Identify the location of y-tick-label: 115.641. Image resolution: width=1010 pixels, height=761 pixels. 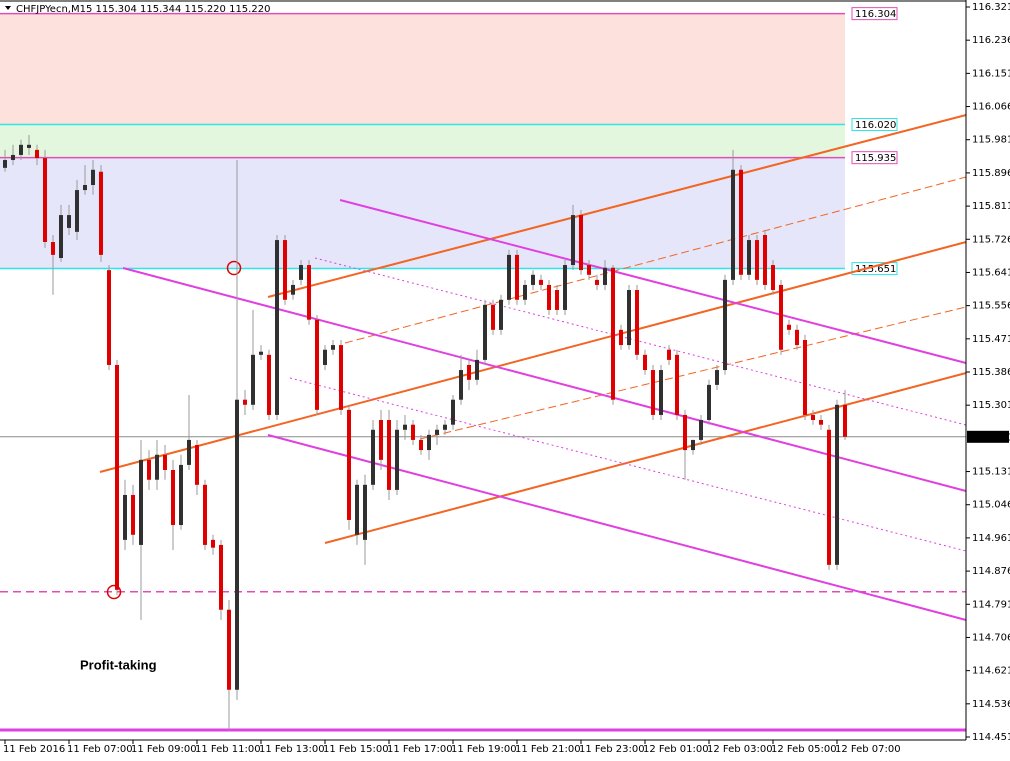
(991, 272).